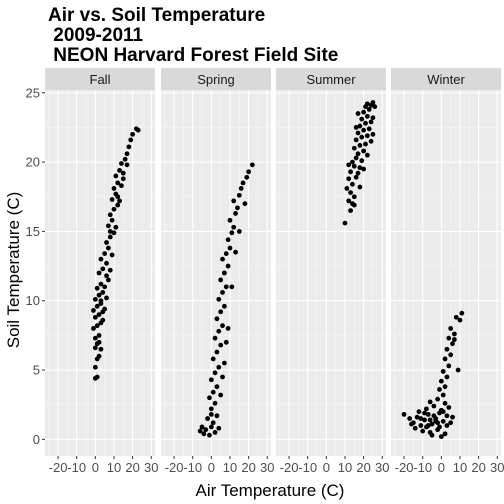 Image resolution: width=504 pixels, height=504 pixels. Describe the element at coordinates (33, 300) in the screenshot. I see `y-tick-label: 10` at that location.